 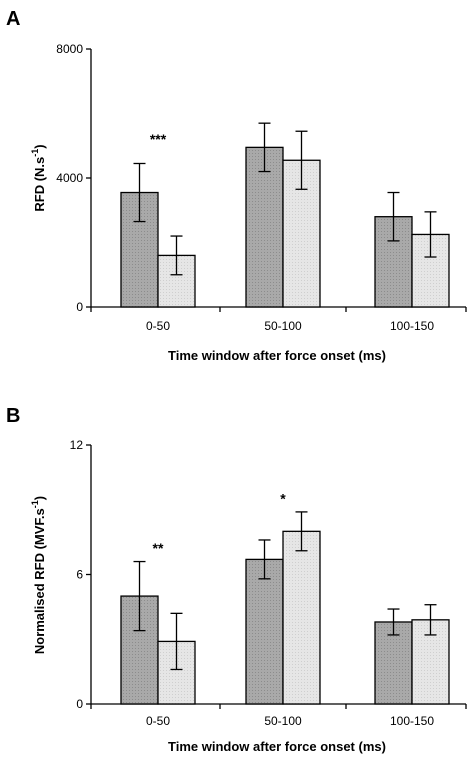 What do you see at coordinates (69, 178) in the screenshot?
I see `y-tick-label: 4000` at bounding box center [69, 178].